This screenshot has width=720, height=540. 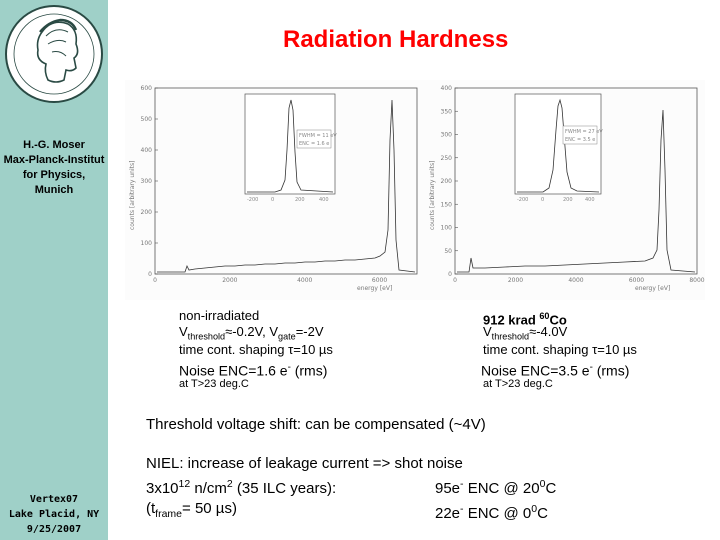 What do you see at coordinates (54, 145) in the screenshot?
I see `author-name: H.-G. Moser` at bounding box center [54, 145].